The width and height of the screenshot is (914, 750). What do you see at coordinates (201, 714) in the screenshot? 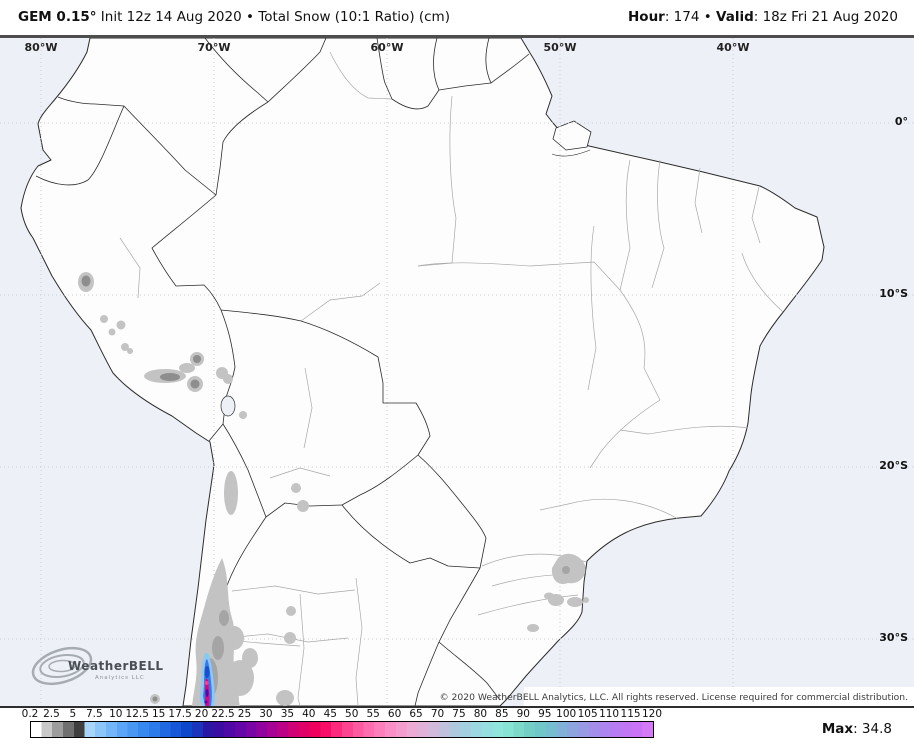
I see `colorbar-tick-label: 20` at bounding box center [201, 714].